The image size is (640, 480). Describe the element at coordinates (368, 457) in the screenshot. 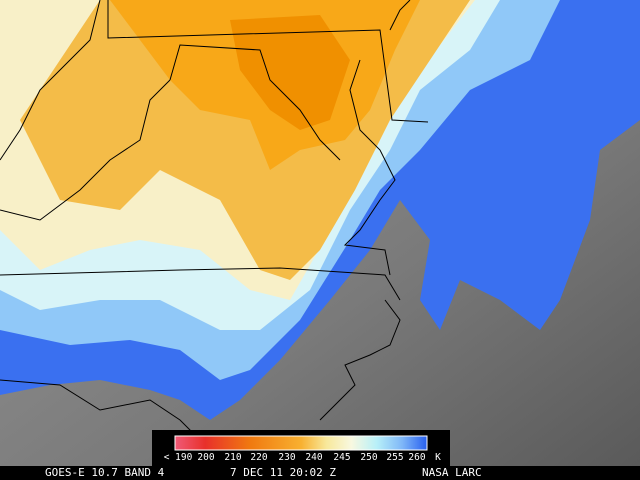

I see `legend-label: 250` at that location.